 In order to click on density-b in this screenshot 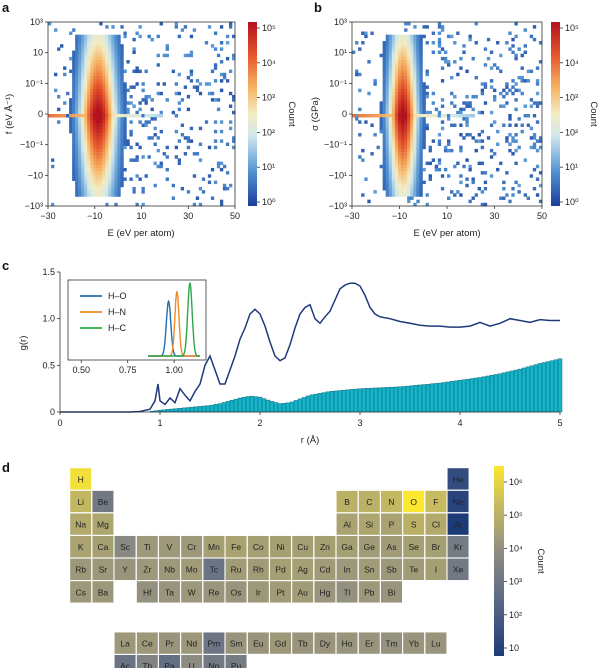, I will do `click(447, 114)`.